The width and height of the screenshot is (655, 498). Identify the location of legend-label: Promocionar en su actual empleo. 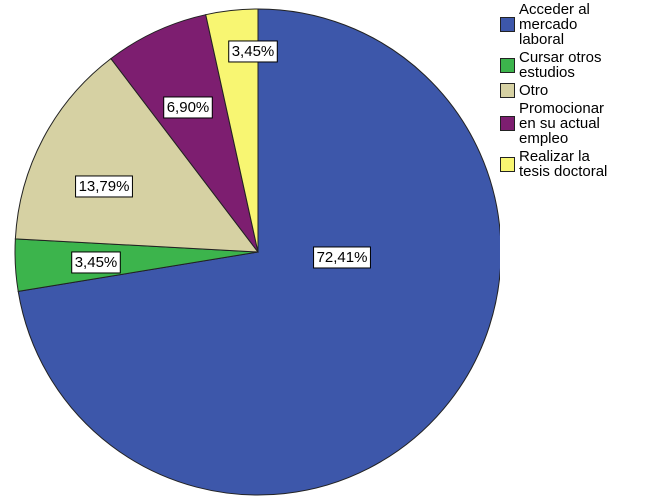
(562, 123).